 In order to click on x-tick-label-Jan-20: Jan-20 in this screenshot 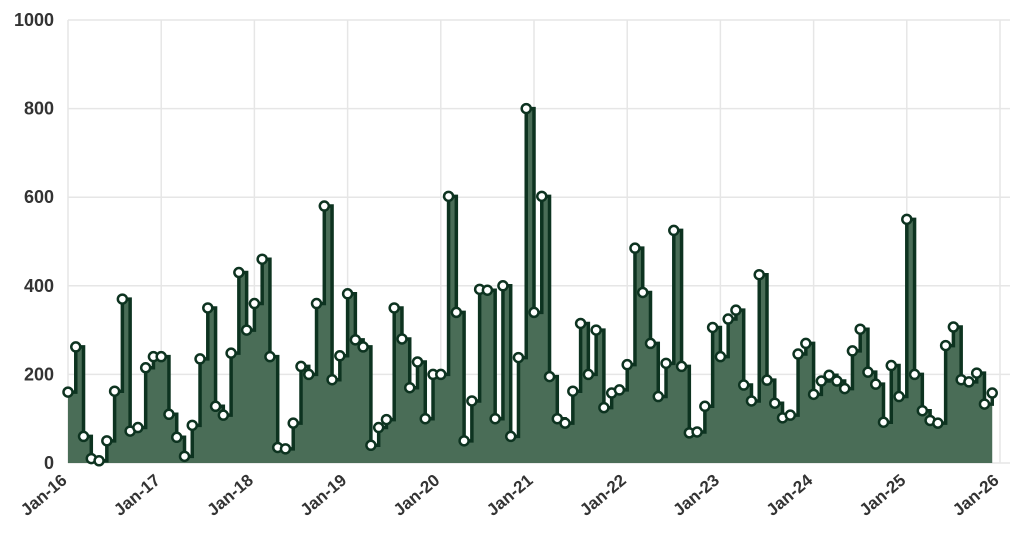, I will do `click(416, 495)`.